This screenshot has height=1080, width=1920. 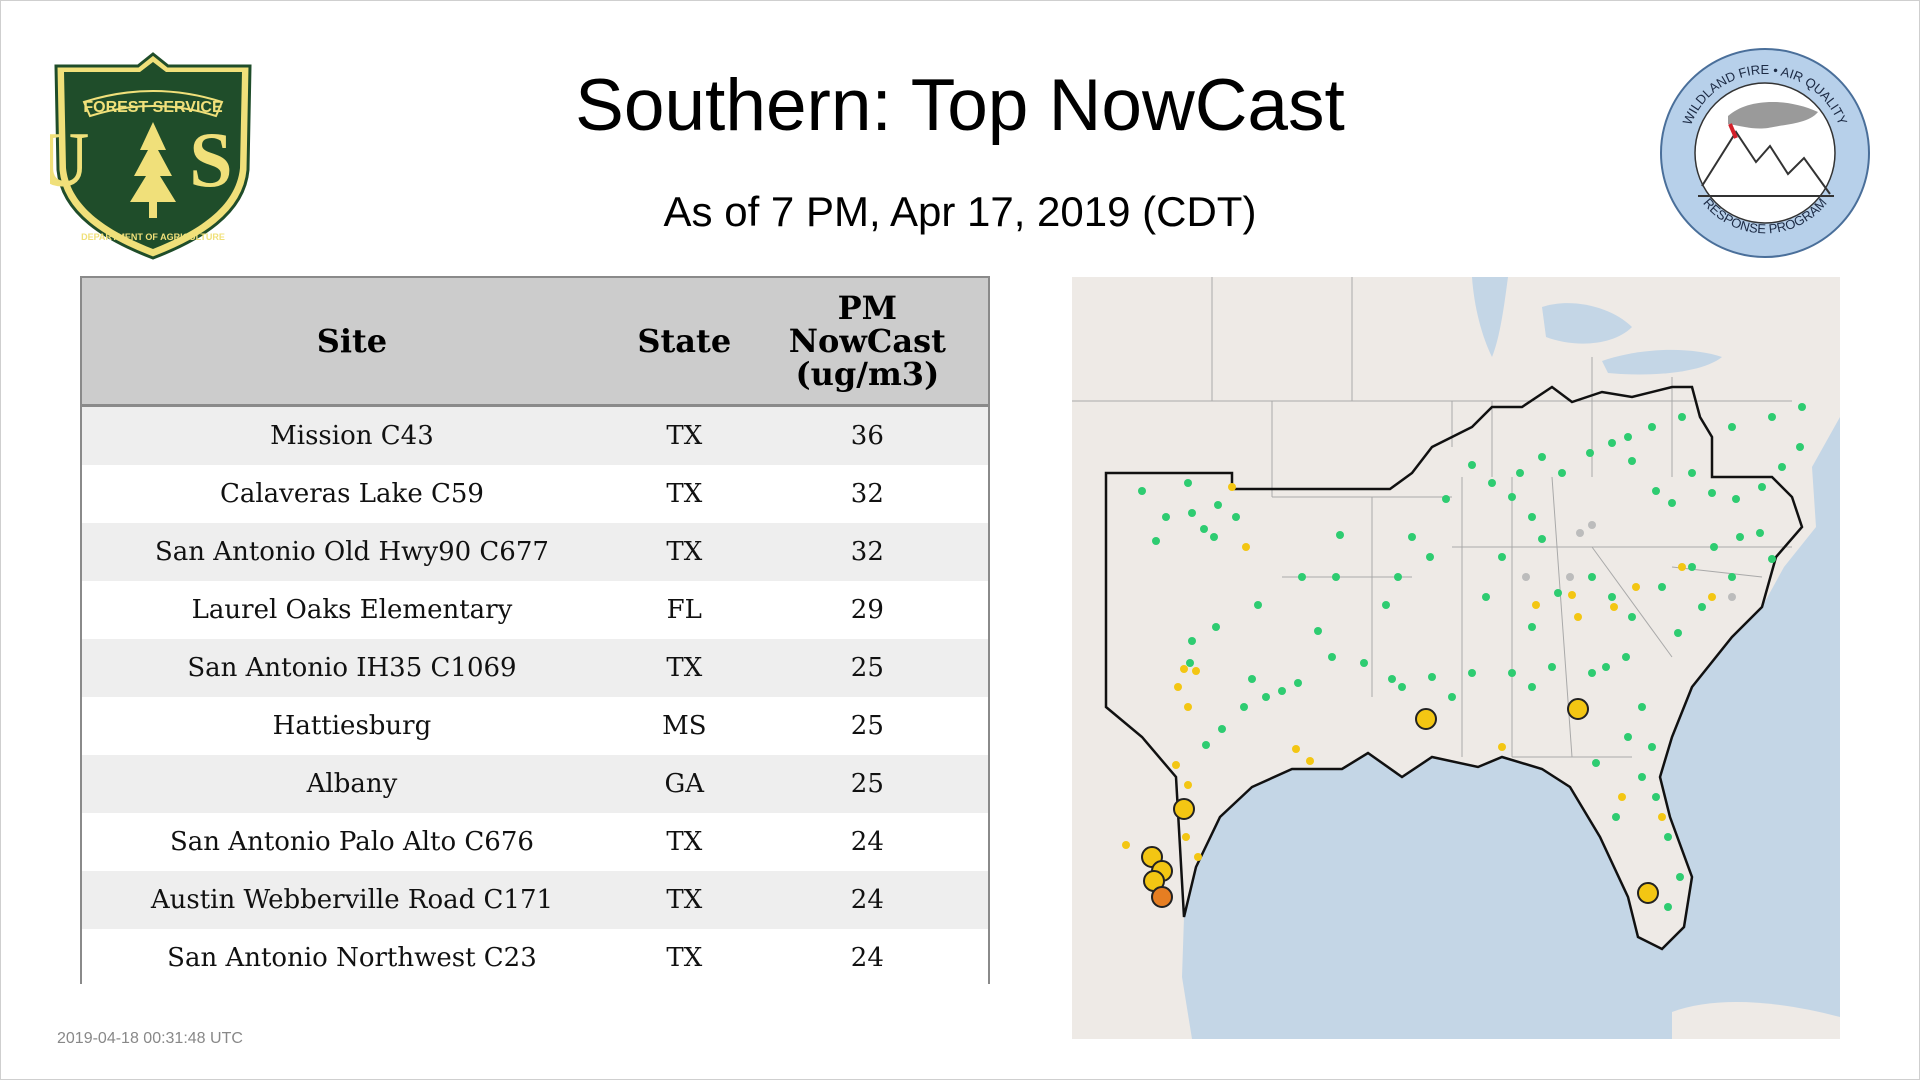 What do you see at coordinates (1162, 897) in the screenshot?
I see `usg-monitors` at bounding box center [1162, 897].